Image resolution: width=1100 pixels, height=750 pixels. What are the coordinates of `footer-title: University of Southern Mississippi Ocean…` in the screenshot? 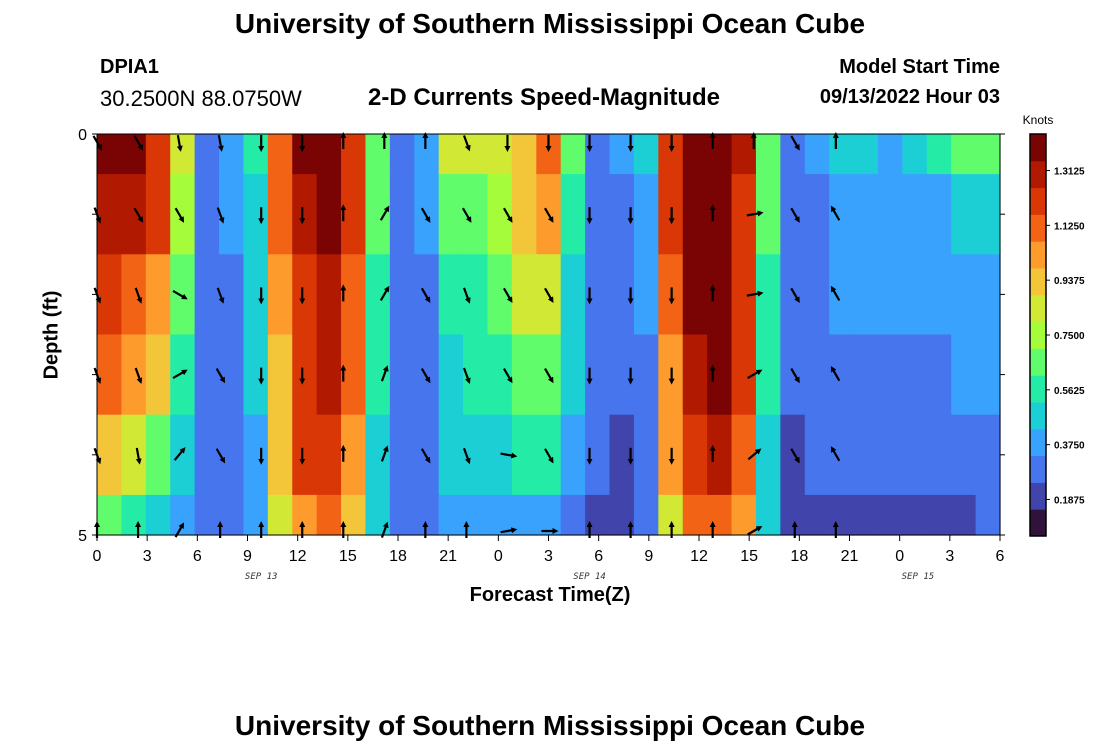 It's located at (550, 725).